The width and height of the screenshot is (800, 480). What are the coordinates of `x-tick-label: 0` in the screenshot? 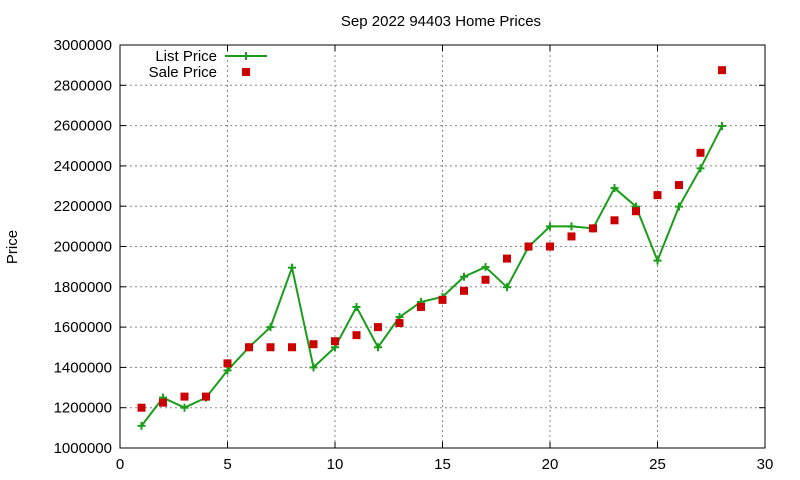 It's located at (120, 464).